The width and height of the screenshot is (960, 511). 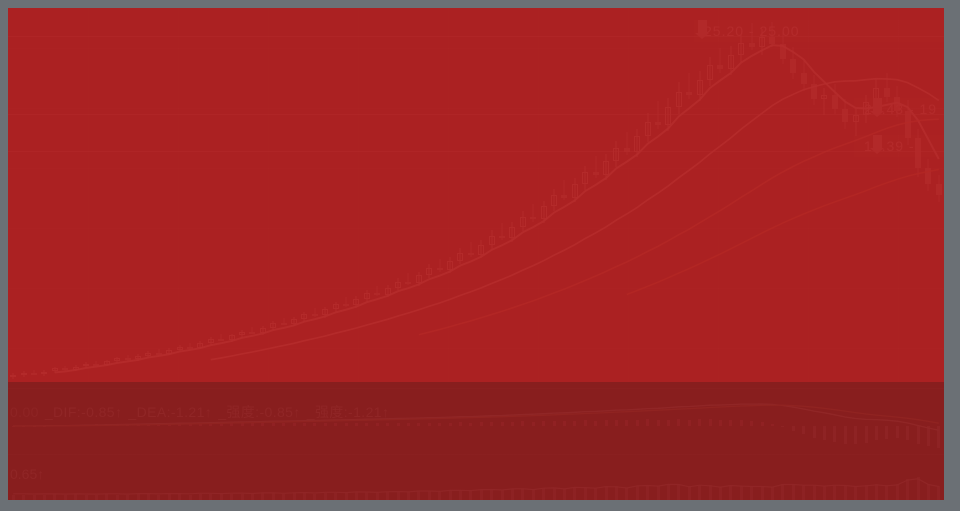 I want to click on price-level-band: 25.20 - 25.00, so click(x=819, y=31).